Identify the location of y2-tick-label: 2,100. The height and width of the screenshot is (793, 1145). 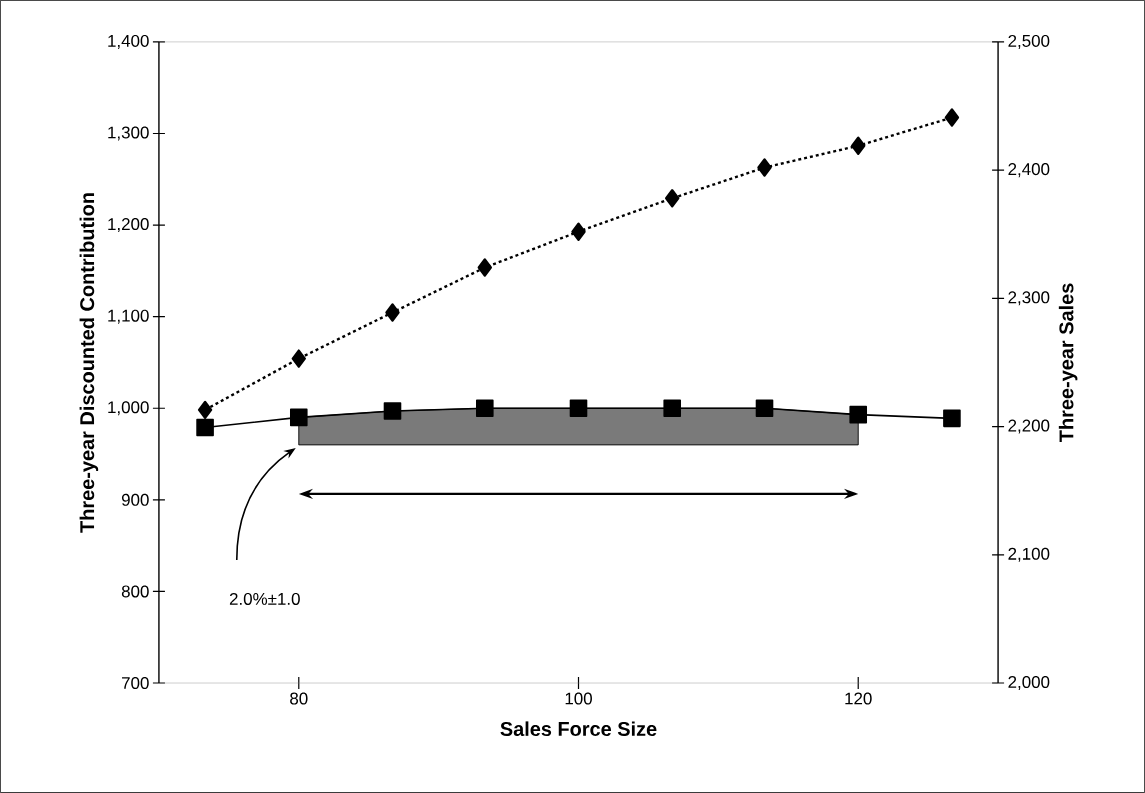
(1029, 554).